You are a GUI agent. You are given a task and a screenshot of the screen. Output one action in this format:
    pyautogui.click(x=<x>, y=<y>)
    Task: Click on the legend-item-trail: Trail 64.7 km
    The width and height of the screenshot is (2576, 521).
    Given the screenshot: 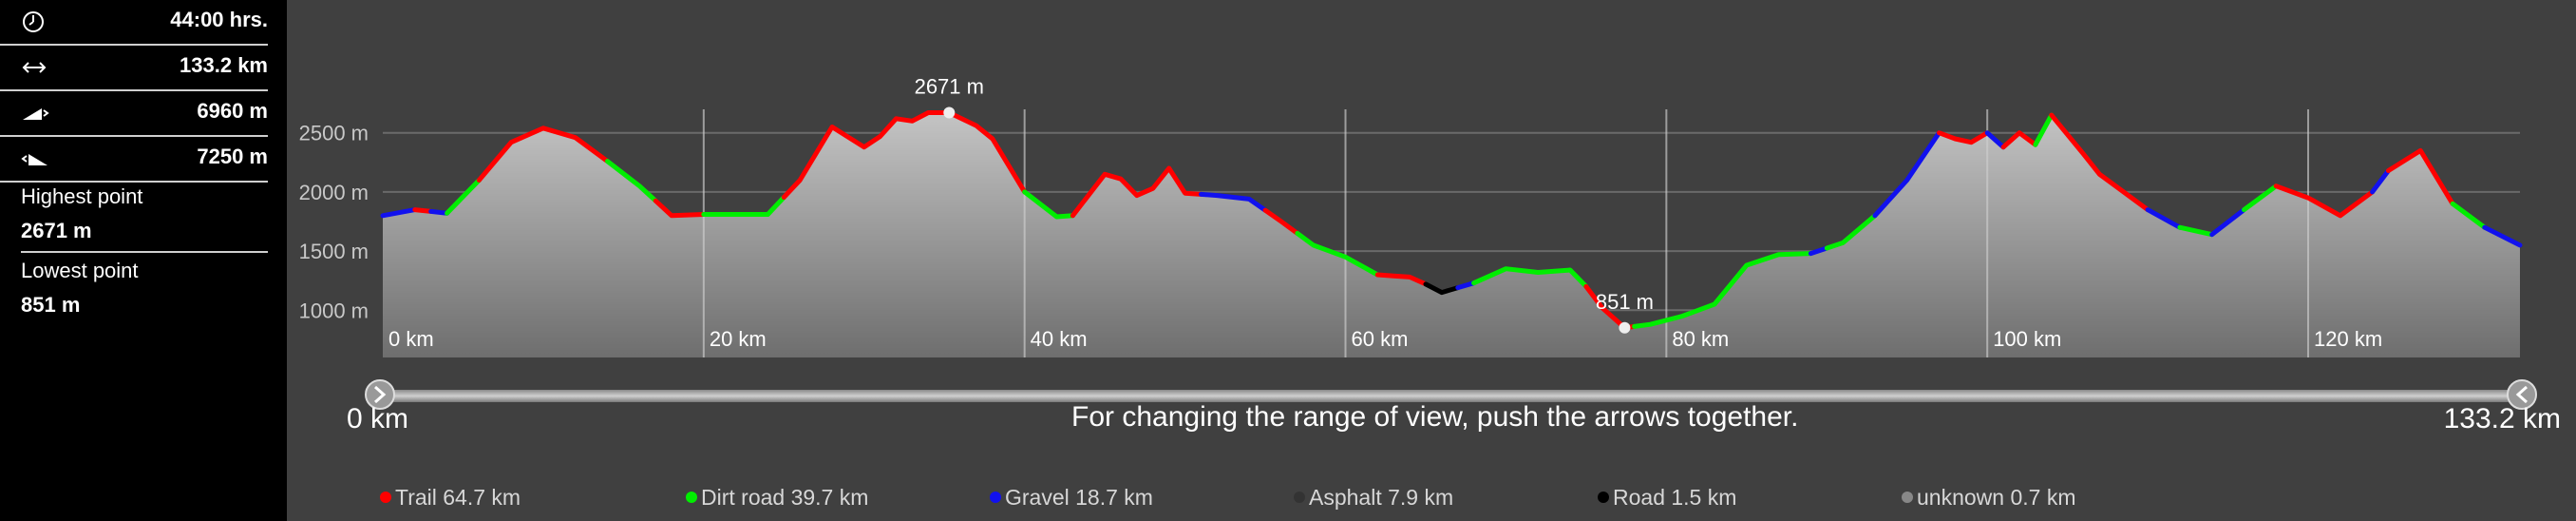 What is the action you would take?
    pyautogui.click(x=450, y=498)
    